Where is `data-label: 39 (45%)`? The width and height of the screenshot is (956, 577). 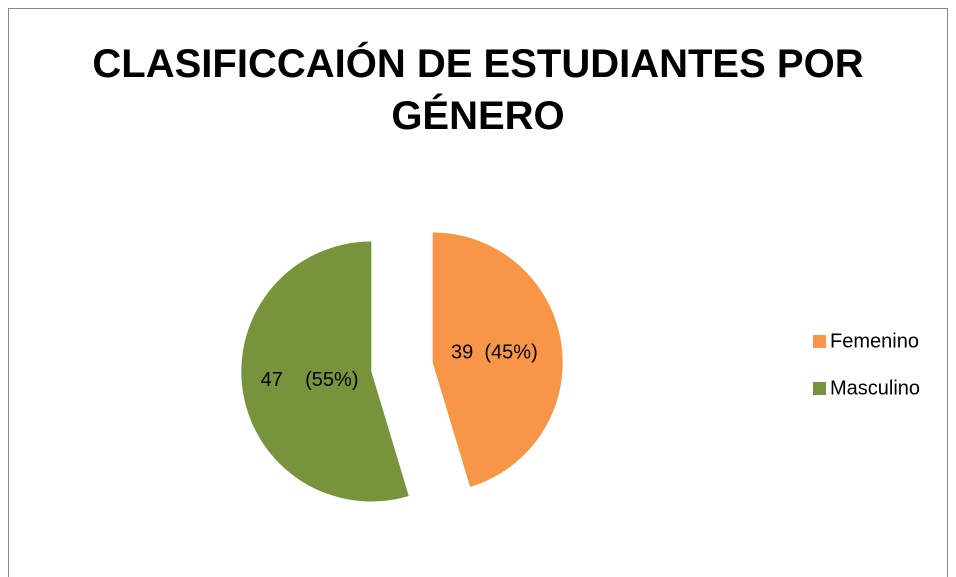
data-label: 39 (45%) is located at coordinates (494, 353).